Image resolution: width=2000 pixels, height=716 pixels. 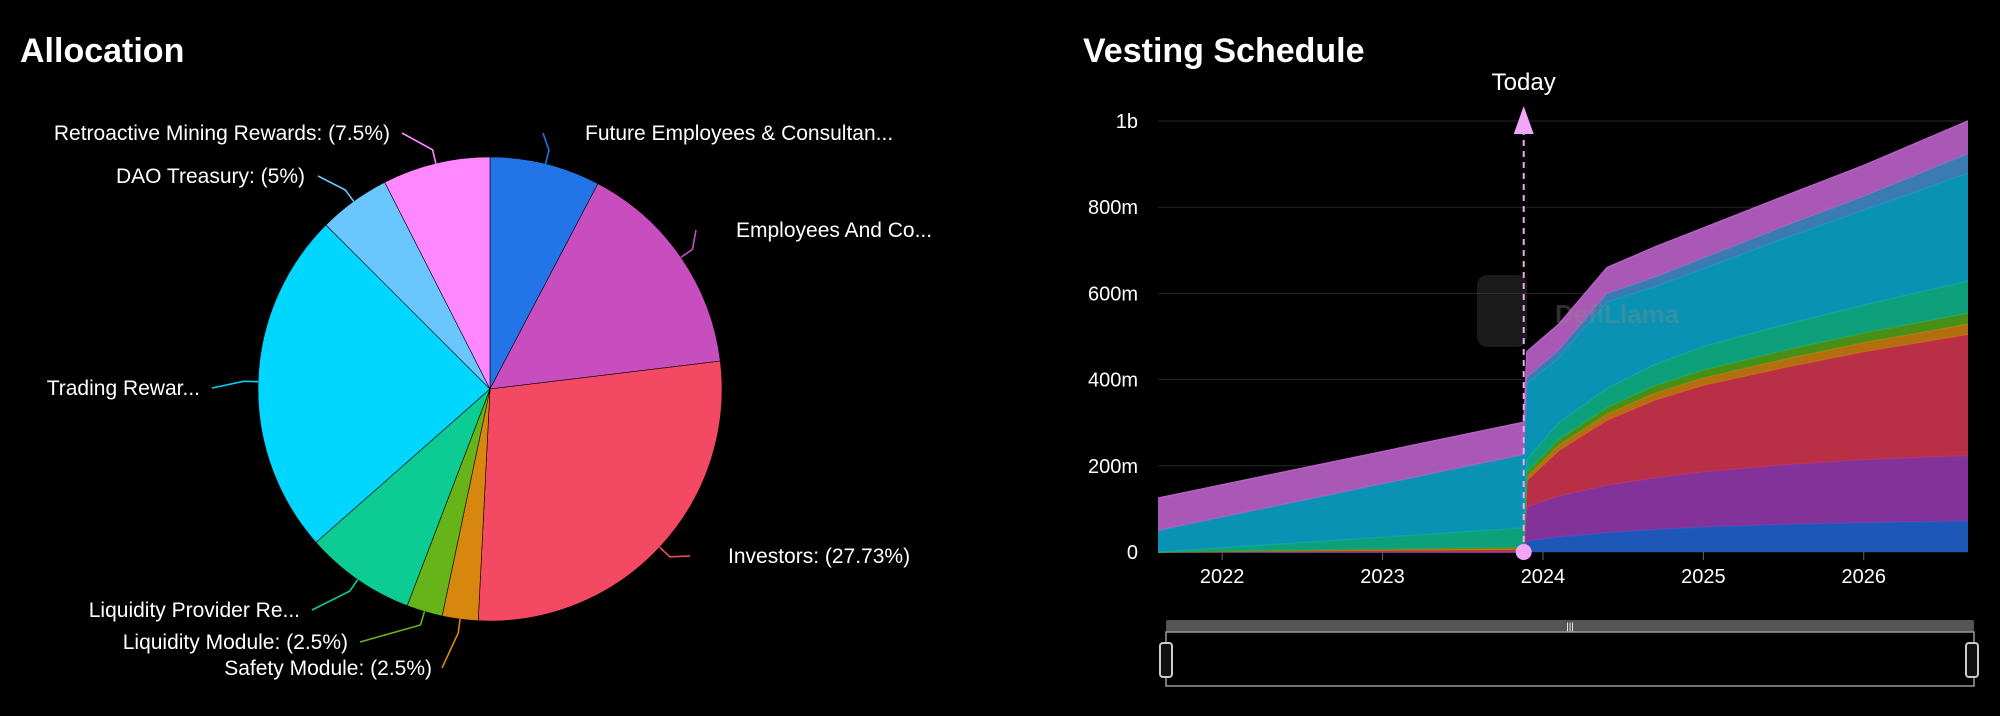 I want to click on slider-right-handle, so click(x=1972, y=660).